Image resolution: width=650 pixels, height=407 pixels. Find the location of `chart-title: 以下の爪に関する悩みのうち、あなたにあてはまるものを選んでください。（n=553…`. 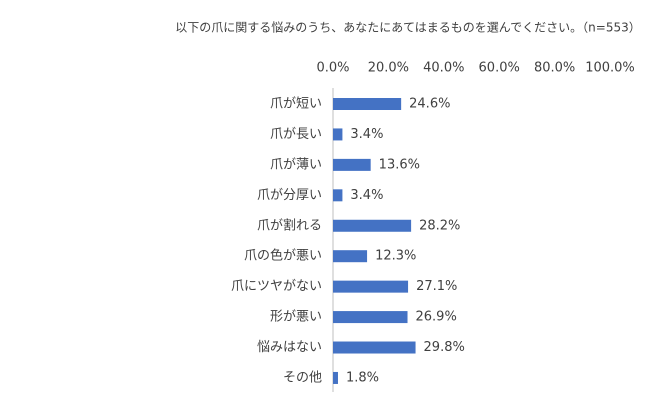

chart-title: 以下の爪に関する悩みのうち、あなたにあてはまるものを選んでください。（n=553… is located at coordinates (408, 28).